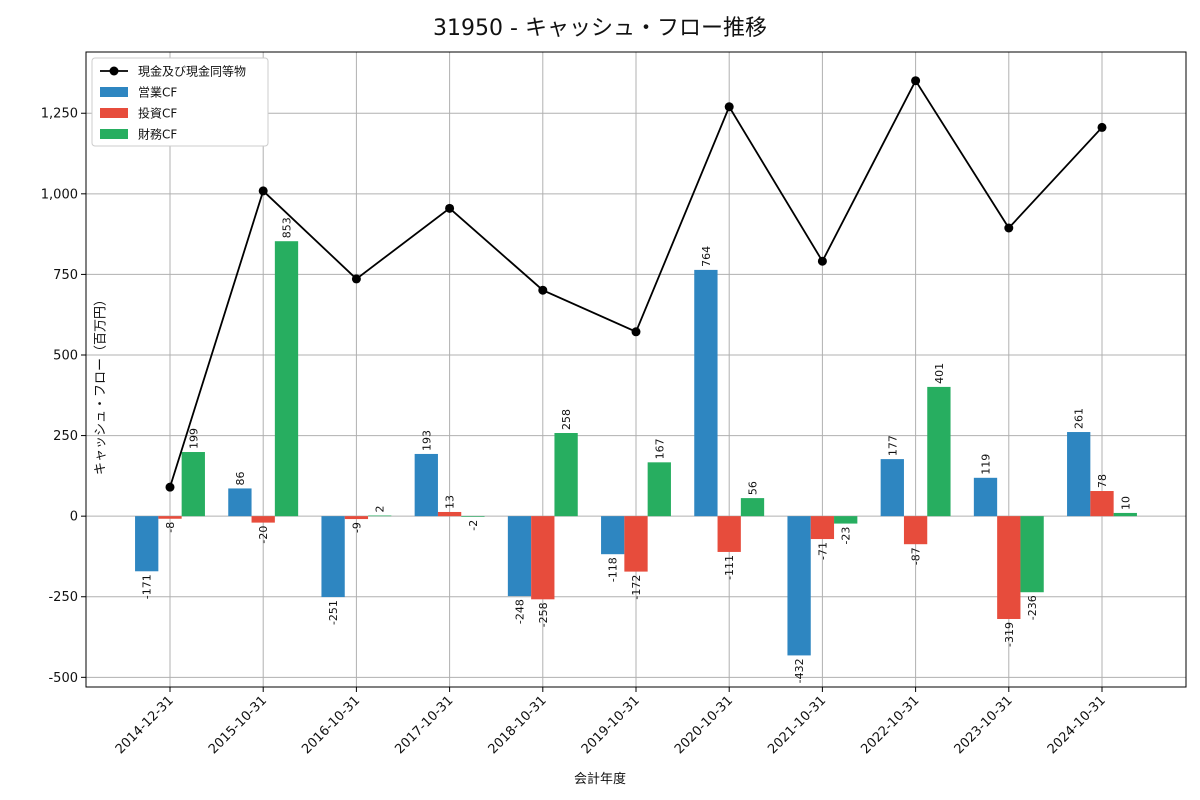 The height and width of the screenshot is (800, 1200). What do you see at coordinates (1079, 418) in the screenshot?
I see `bar-value-label: 261` at bounding box center [1079, 418].